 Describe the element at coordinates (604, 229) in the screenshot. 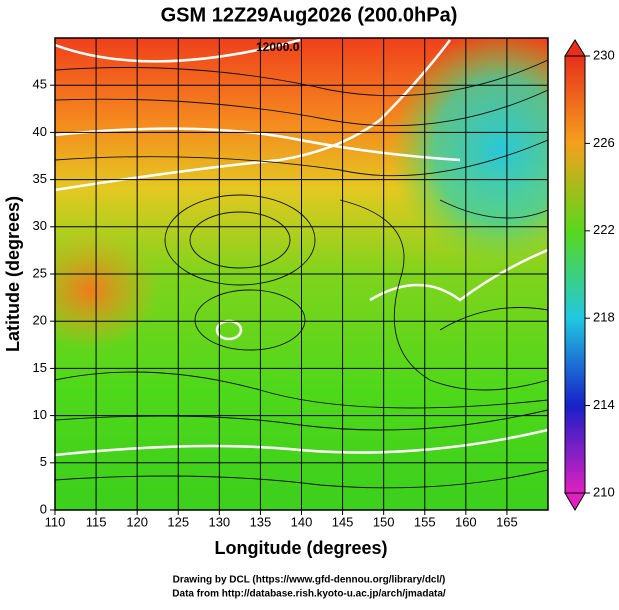

I see `colorbar-tick-label: 222` at that location.